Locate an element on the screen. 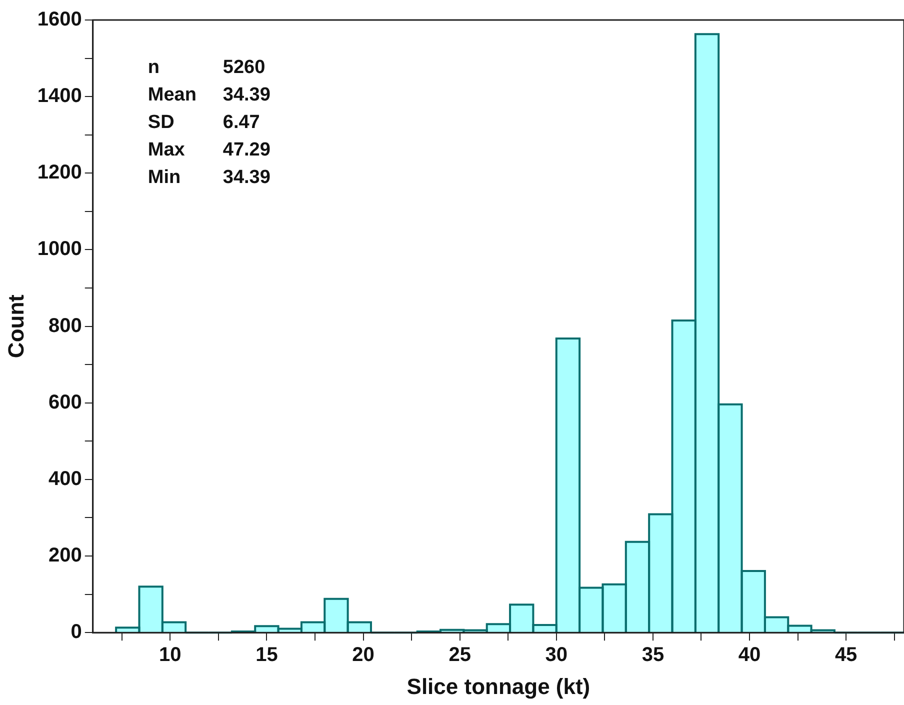  y-tick-label: 1200 is located at coordinates (59, 173).